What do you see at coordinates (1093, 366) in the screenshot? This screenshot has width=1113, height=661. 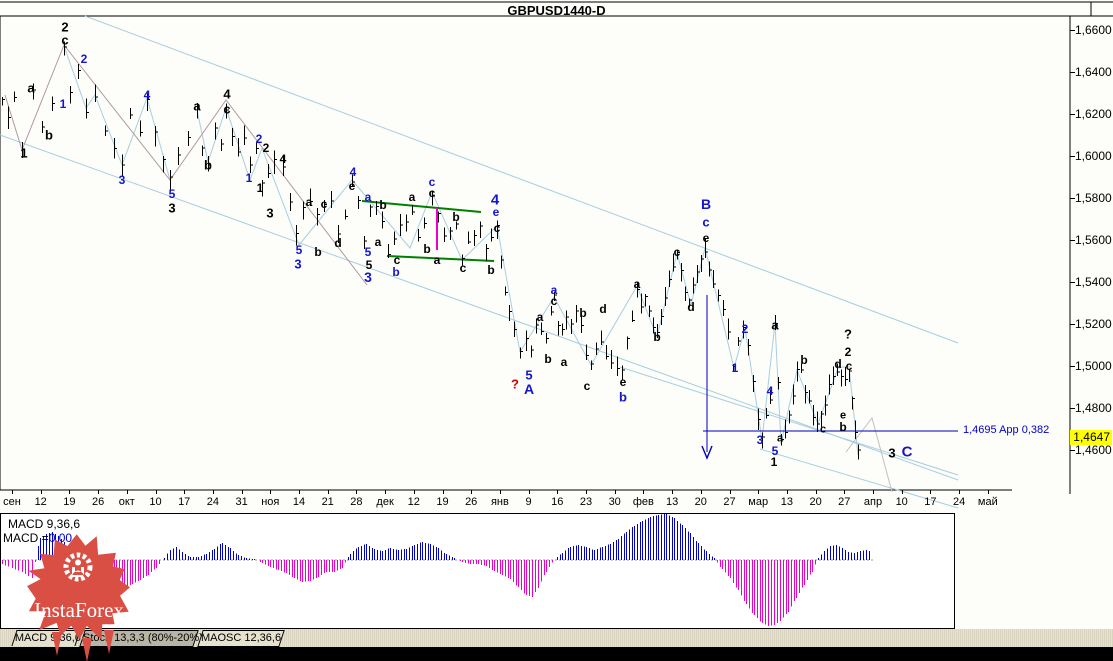 I see `price-tick-label: 1,5000` at bounding box center [1093, 366].